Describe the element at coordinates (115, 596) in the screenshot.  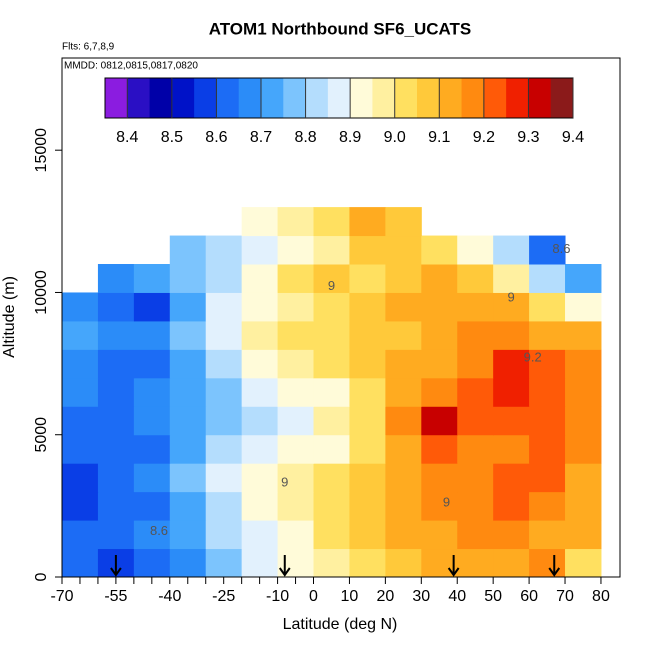
I see `x-tick-label: -55` at that location.